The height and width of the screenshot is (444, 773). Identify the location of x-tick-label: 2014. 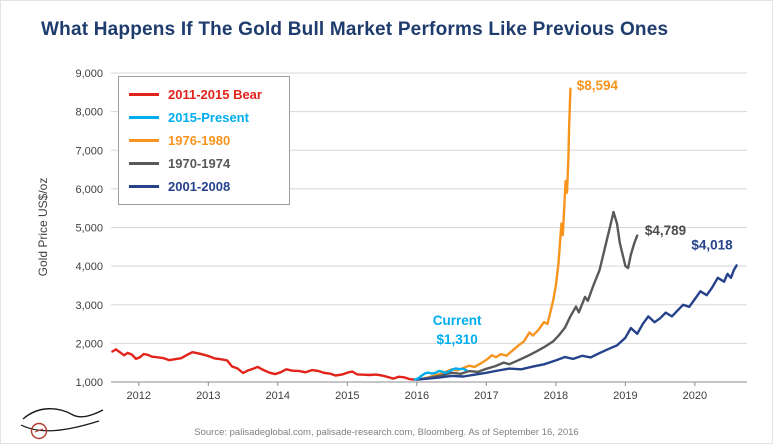
(278, 396).